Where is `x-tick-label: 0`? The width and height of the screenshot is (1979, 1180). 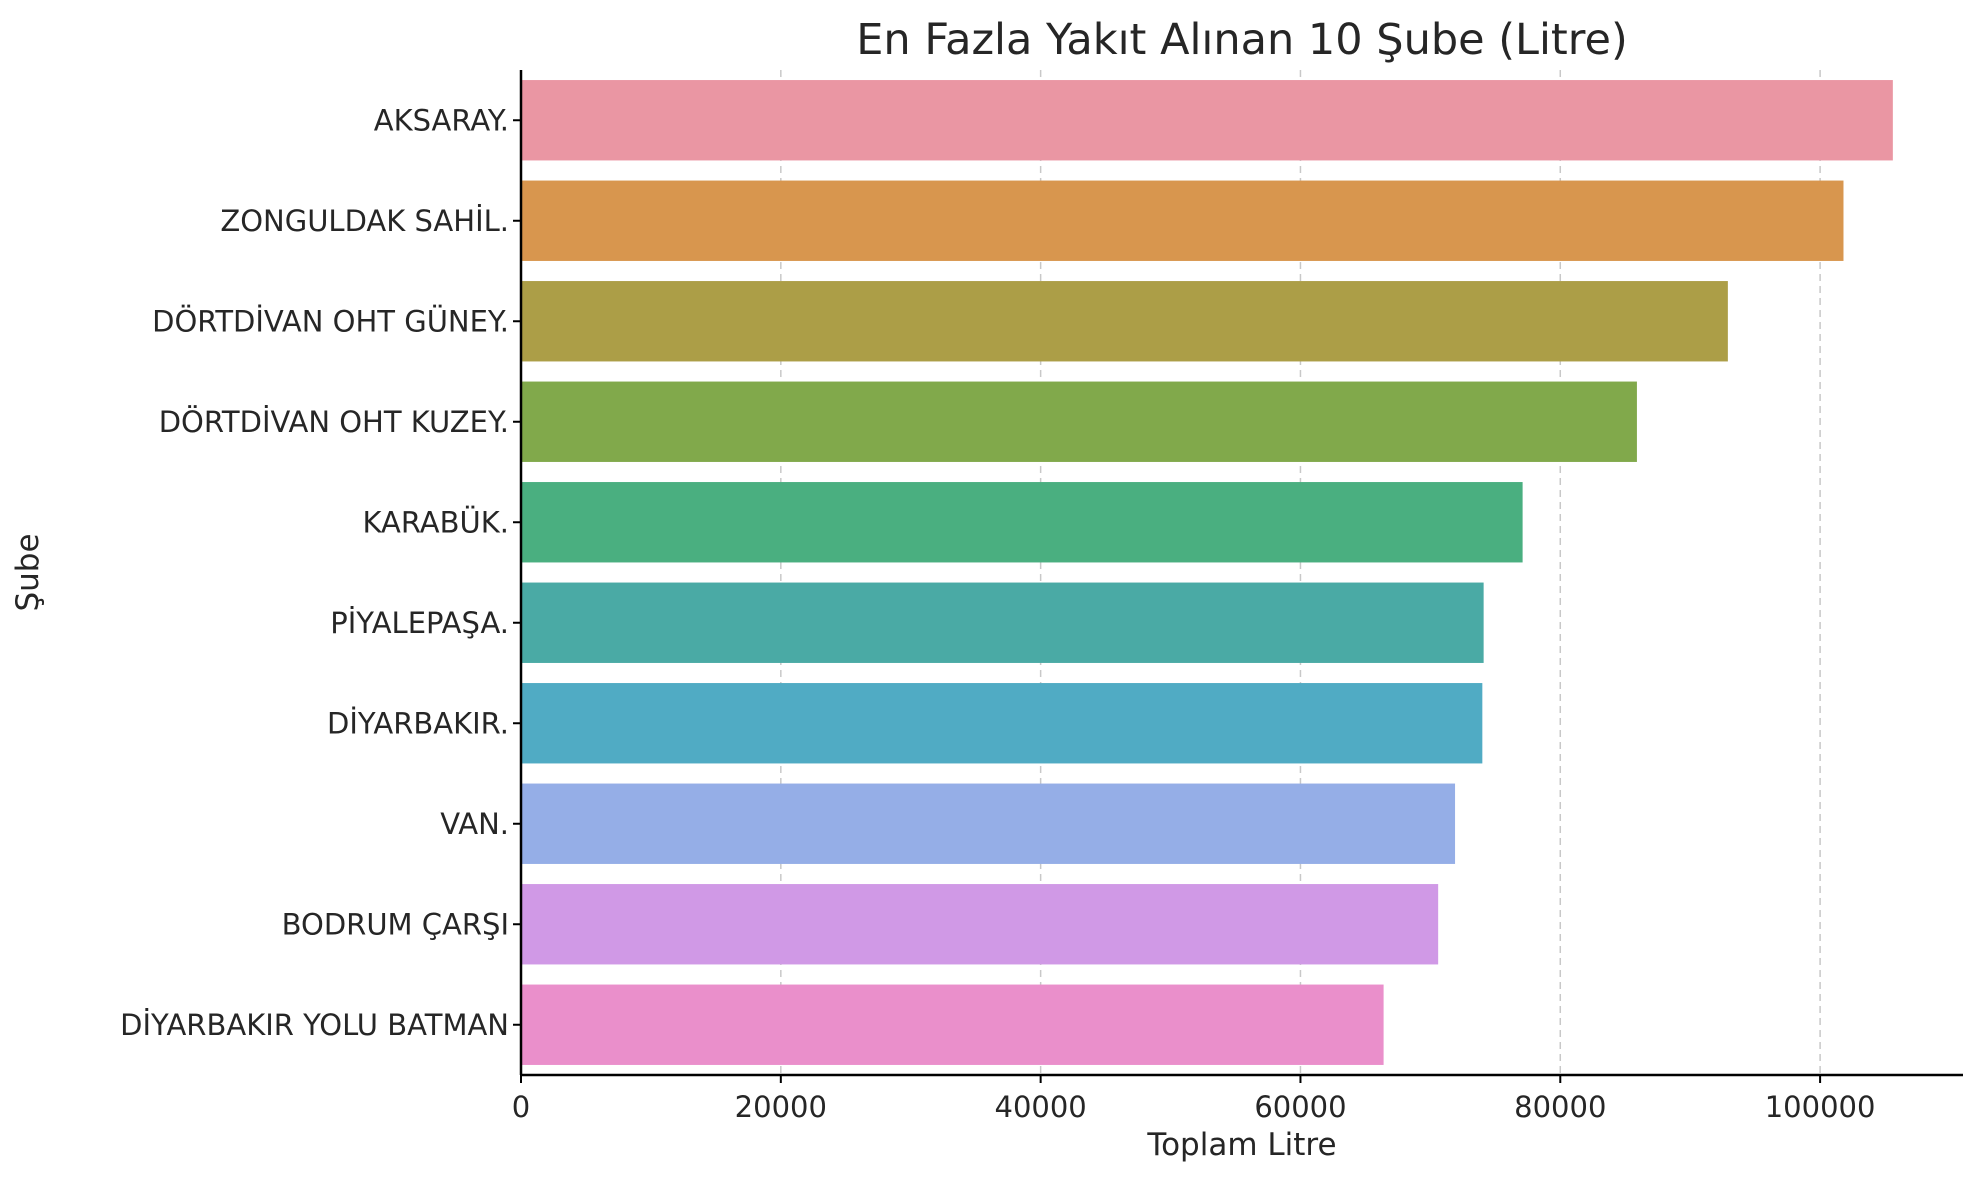
x-tick-label: 0 is located at coordinates (521, 1107).